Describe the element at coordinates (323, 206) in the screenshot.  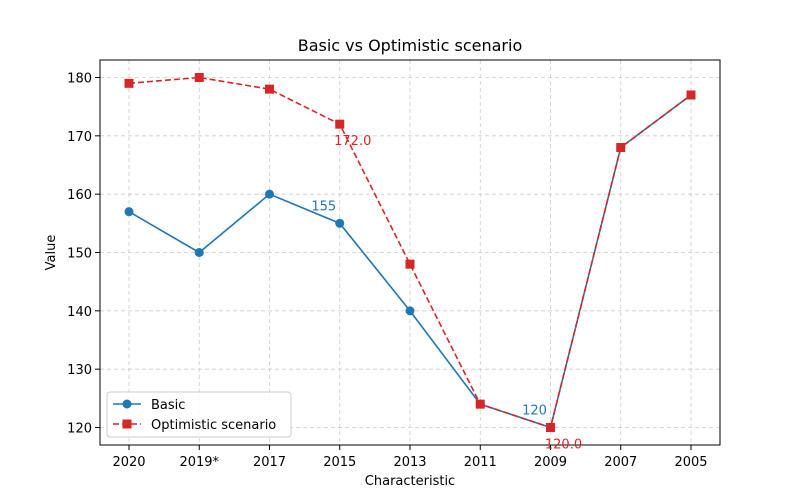
I see `data-label: 155` at that location.